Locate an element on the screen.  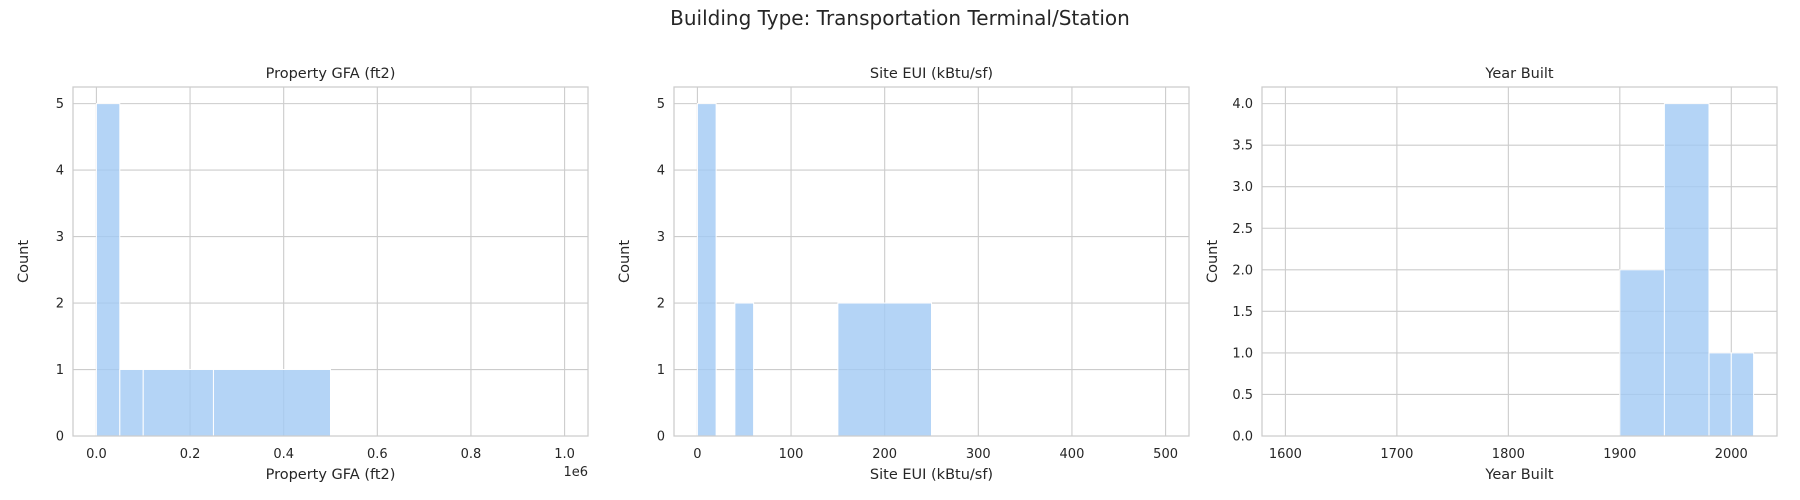
x-tick-label: 0.6 is located at coordinates (377, 454).